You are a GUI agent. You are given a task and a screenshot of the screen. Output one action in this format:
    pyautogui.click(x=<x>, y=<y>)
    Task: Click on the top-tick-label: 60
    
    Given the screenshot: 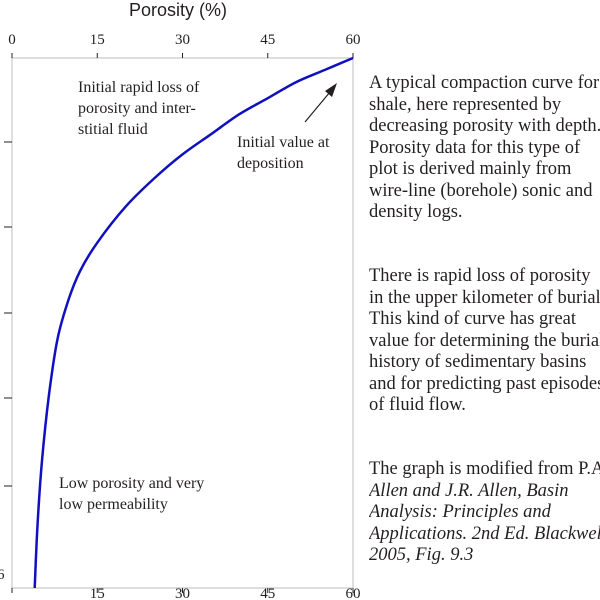 What is the action you would take?
    pyautogui.click(x=353, y=40)
    